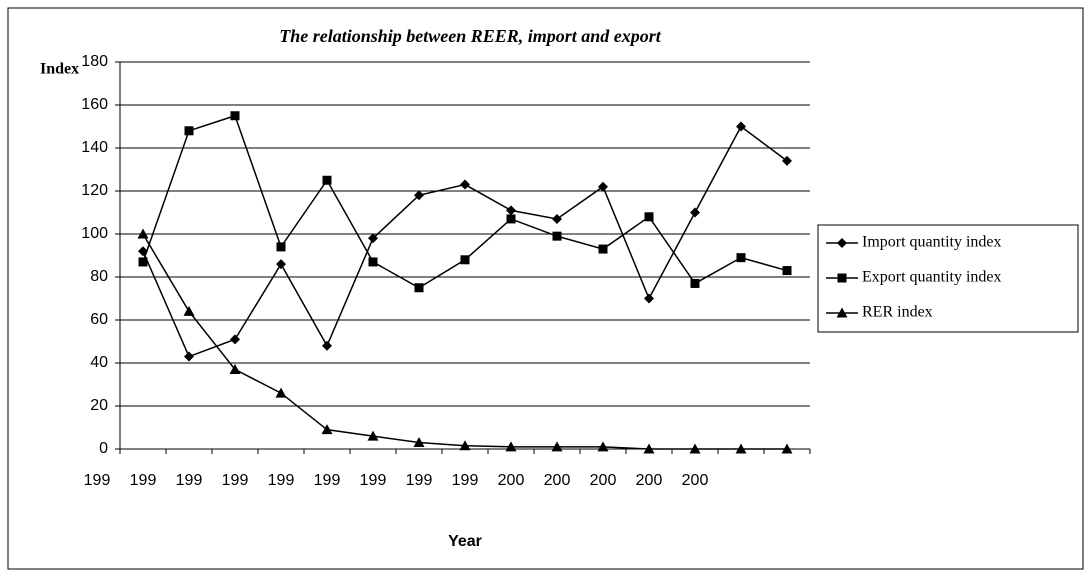 Image resolution: width=1091 pixels, height=582 pixels. I want to click on y-tick-label: 140, so click(94, 147).